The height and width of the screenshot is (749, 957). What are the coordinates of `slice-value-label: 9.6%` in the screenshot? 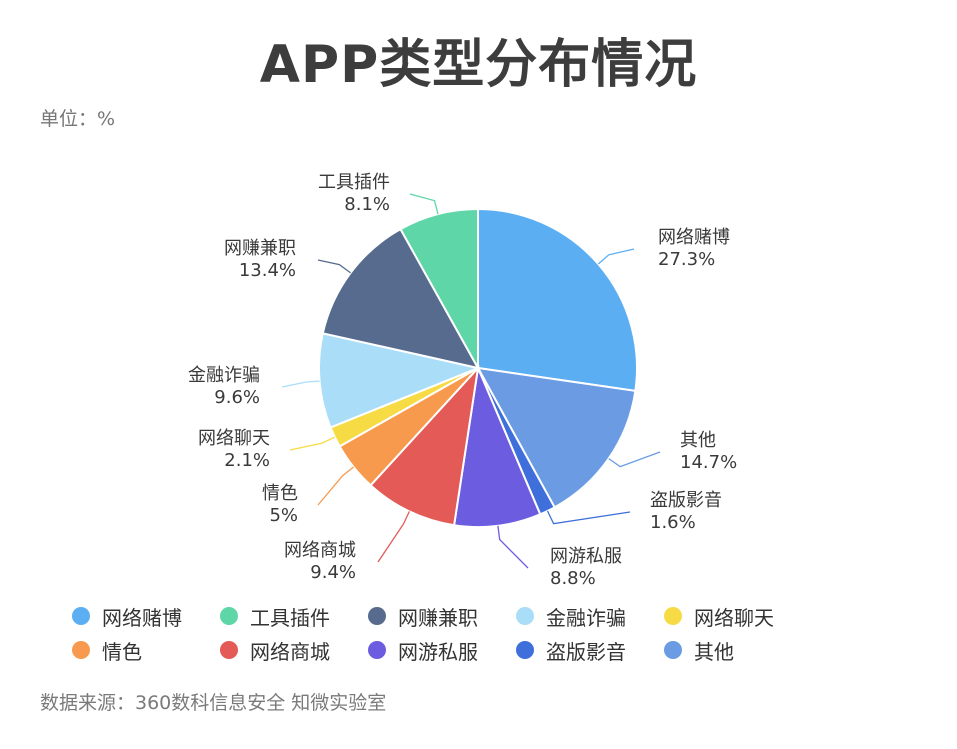 It's located at (237, 397).